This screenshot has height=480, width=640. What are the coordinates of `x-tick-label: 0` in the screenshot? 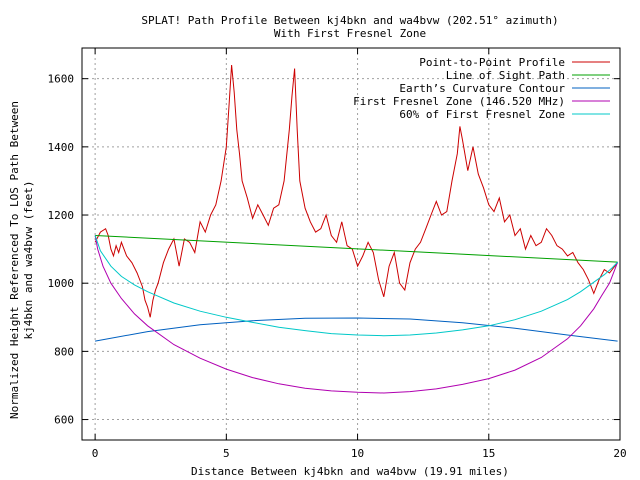 It's located at (95, 453).